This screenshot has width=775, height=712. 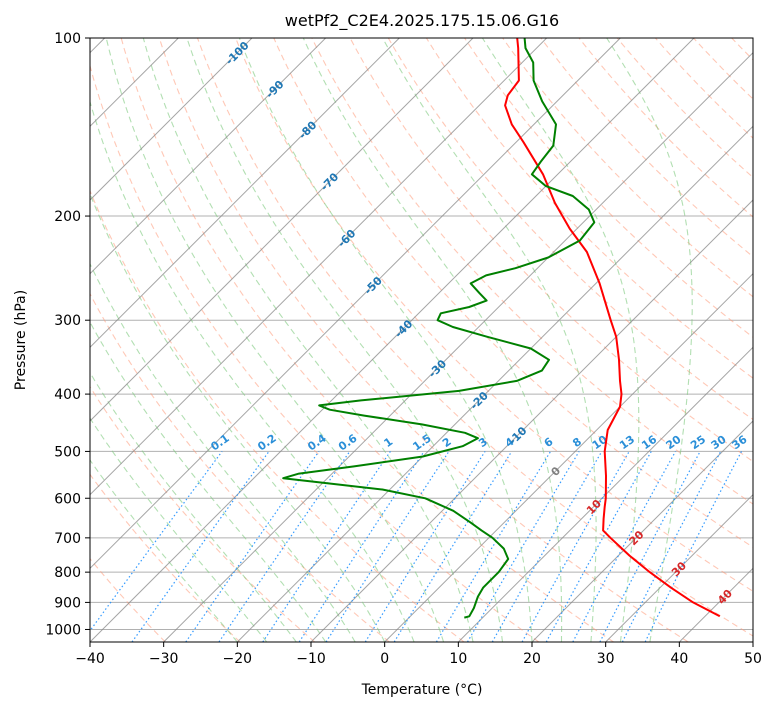 I want to click on x-tick-label: −40, so click(x=90, y=659).